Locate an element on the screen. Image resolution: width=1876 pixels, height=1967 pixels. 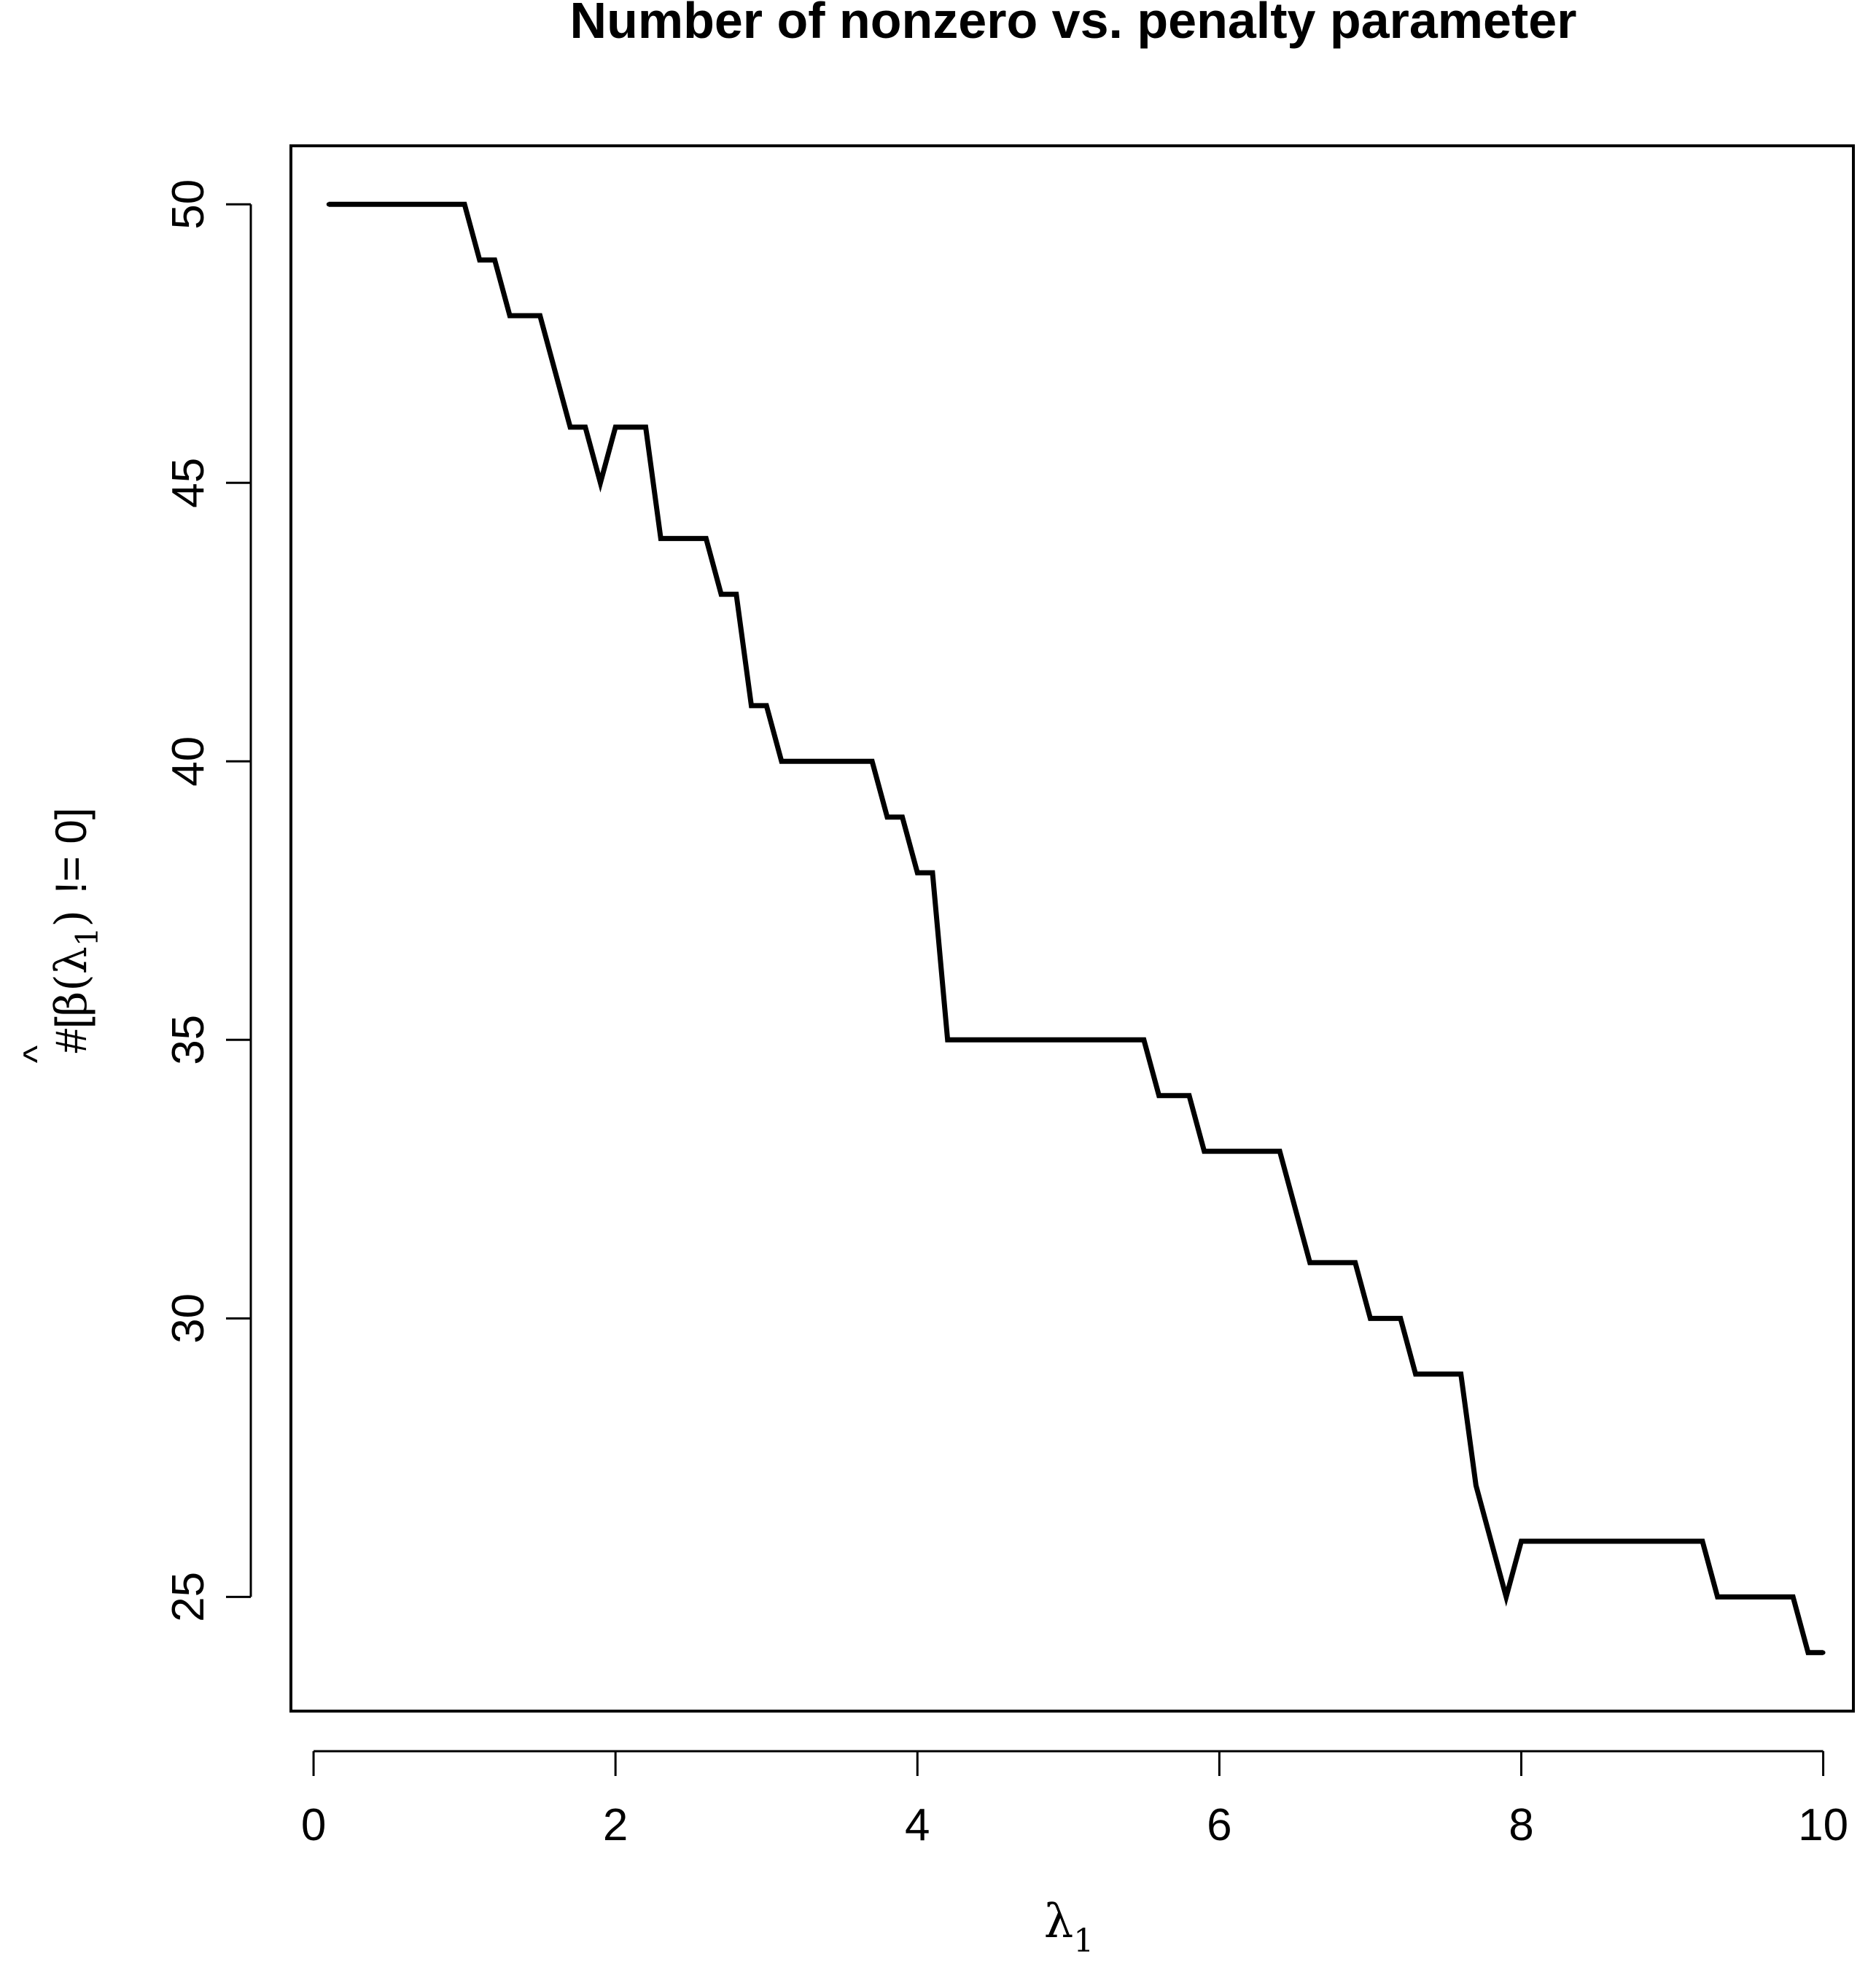
y-tick-label: 30 is located at coordinates (189, 1318).